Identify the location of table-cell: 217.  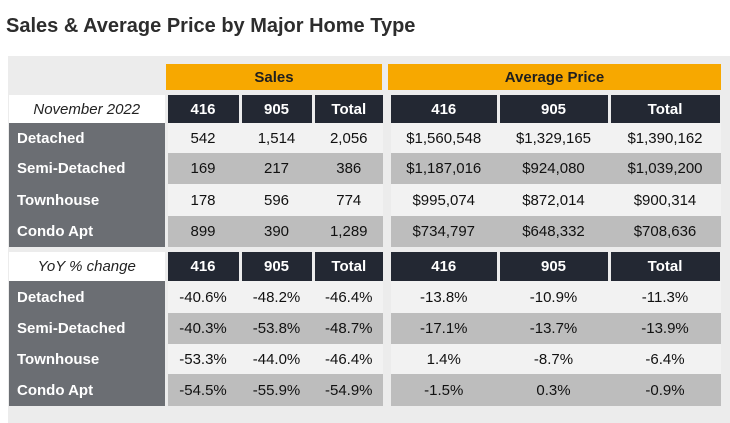
(276, 168).